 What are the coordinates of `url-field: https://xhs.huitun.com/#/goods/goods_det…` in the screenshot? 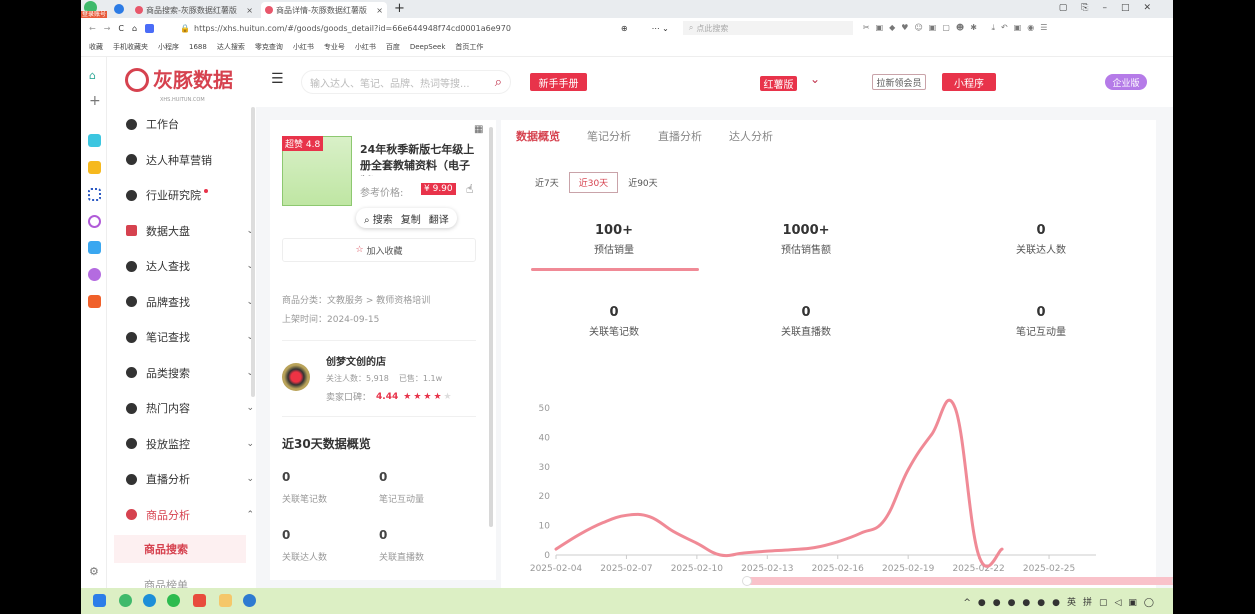 It's located at (352, 28).